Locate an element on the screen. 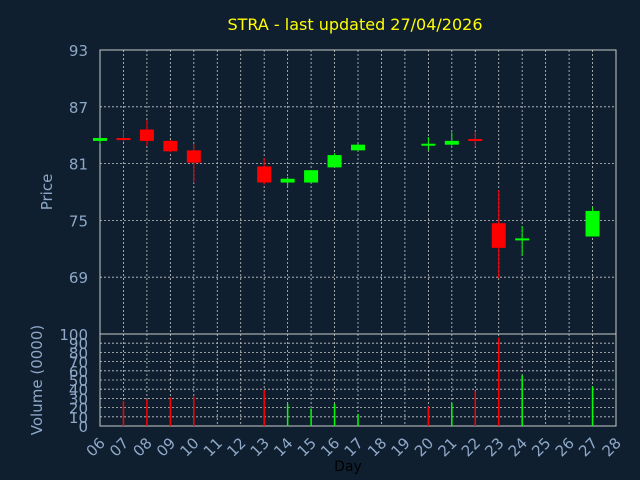 The width and height of the screenshot is (640, 480). x-tick-label: 13 is located at coordinates (260, 447).